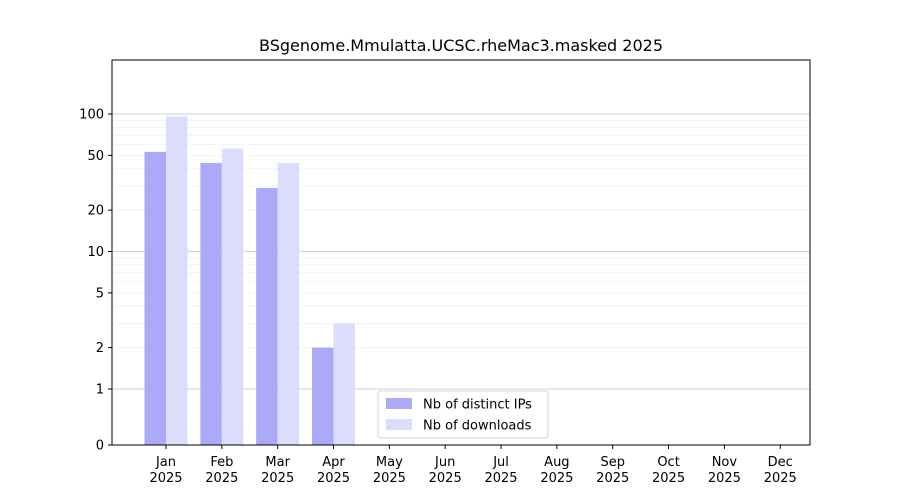 The image size is (900, 500). I want to click on x-tick-label: Feb 2025, so click(221, 470).